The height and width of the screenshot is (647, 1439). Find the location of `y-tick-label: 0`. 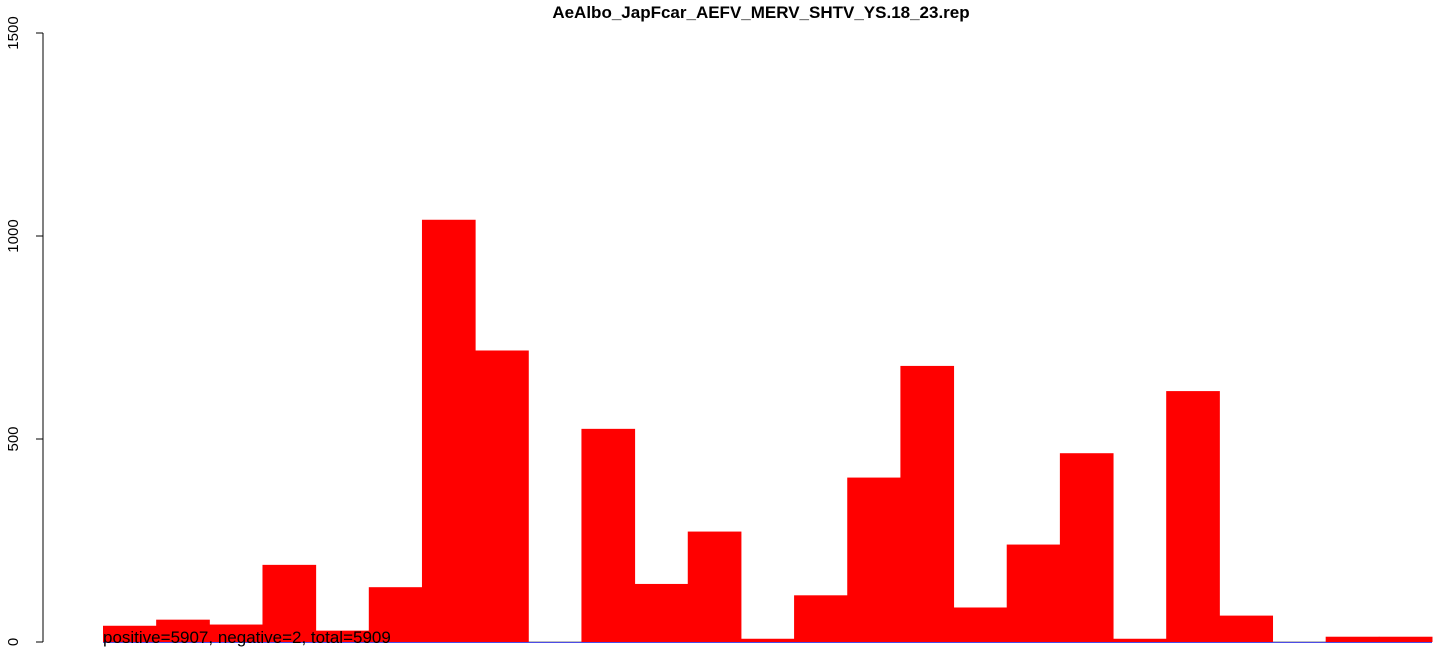

y-tick-label: 0 is located at coordinates (13, 642).